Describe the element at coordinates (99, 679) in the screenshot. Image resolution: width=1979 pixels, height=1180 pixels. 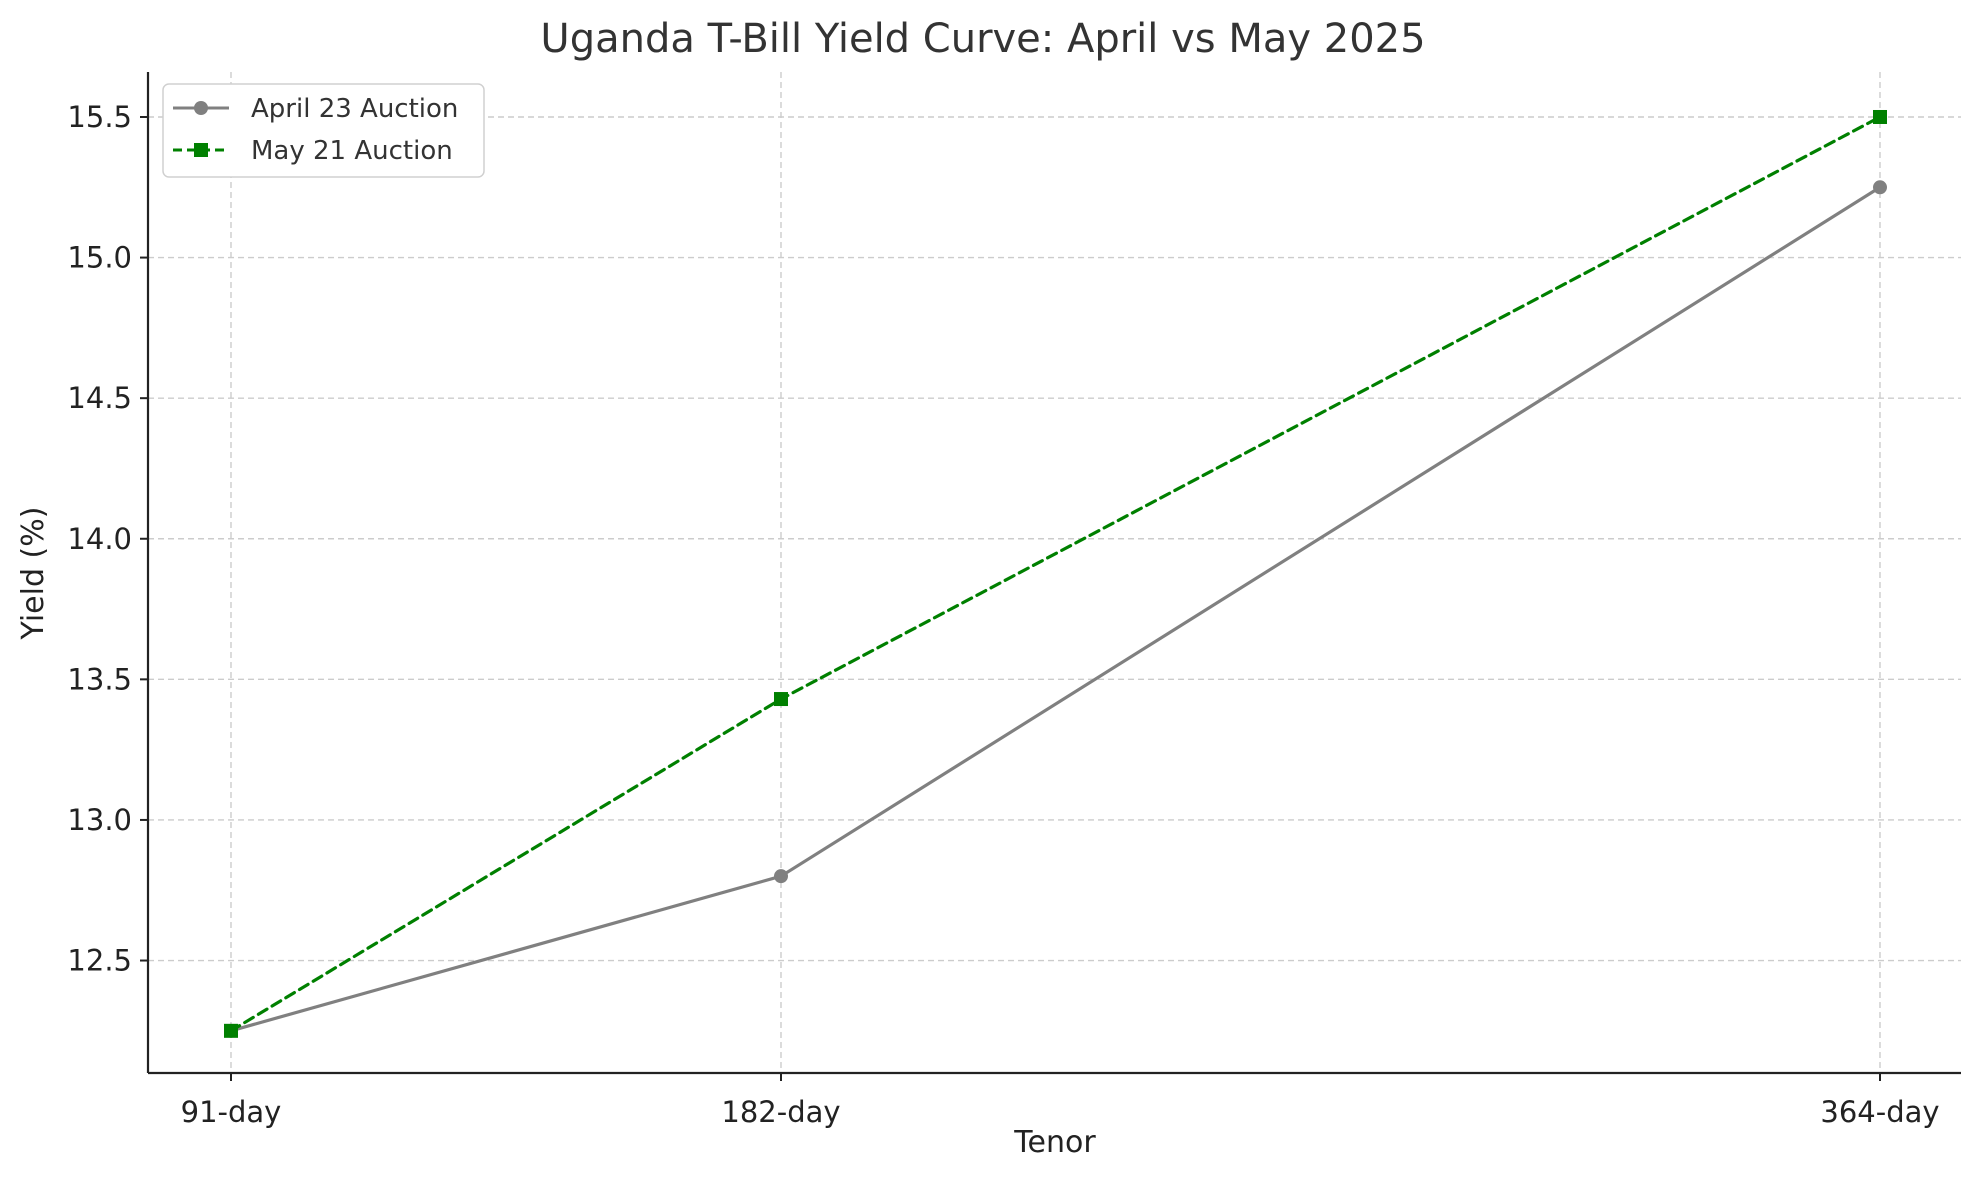
I see `y-tick-label: 13.5` at that location.